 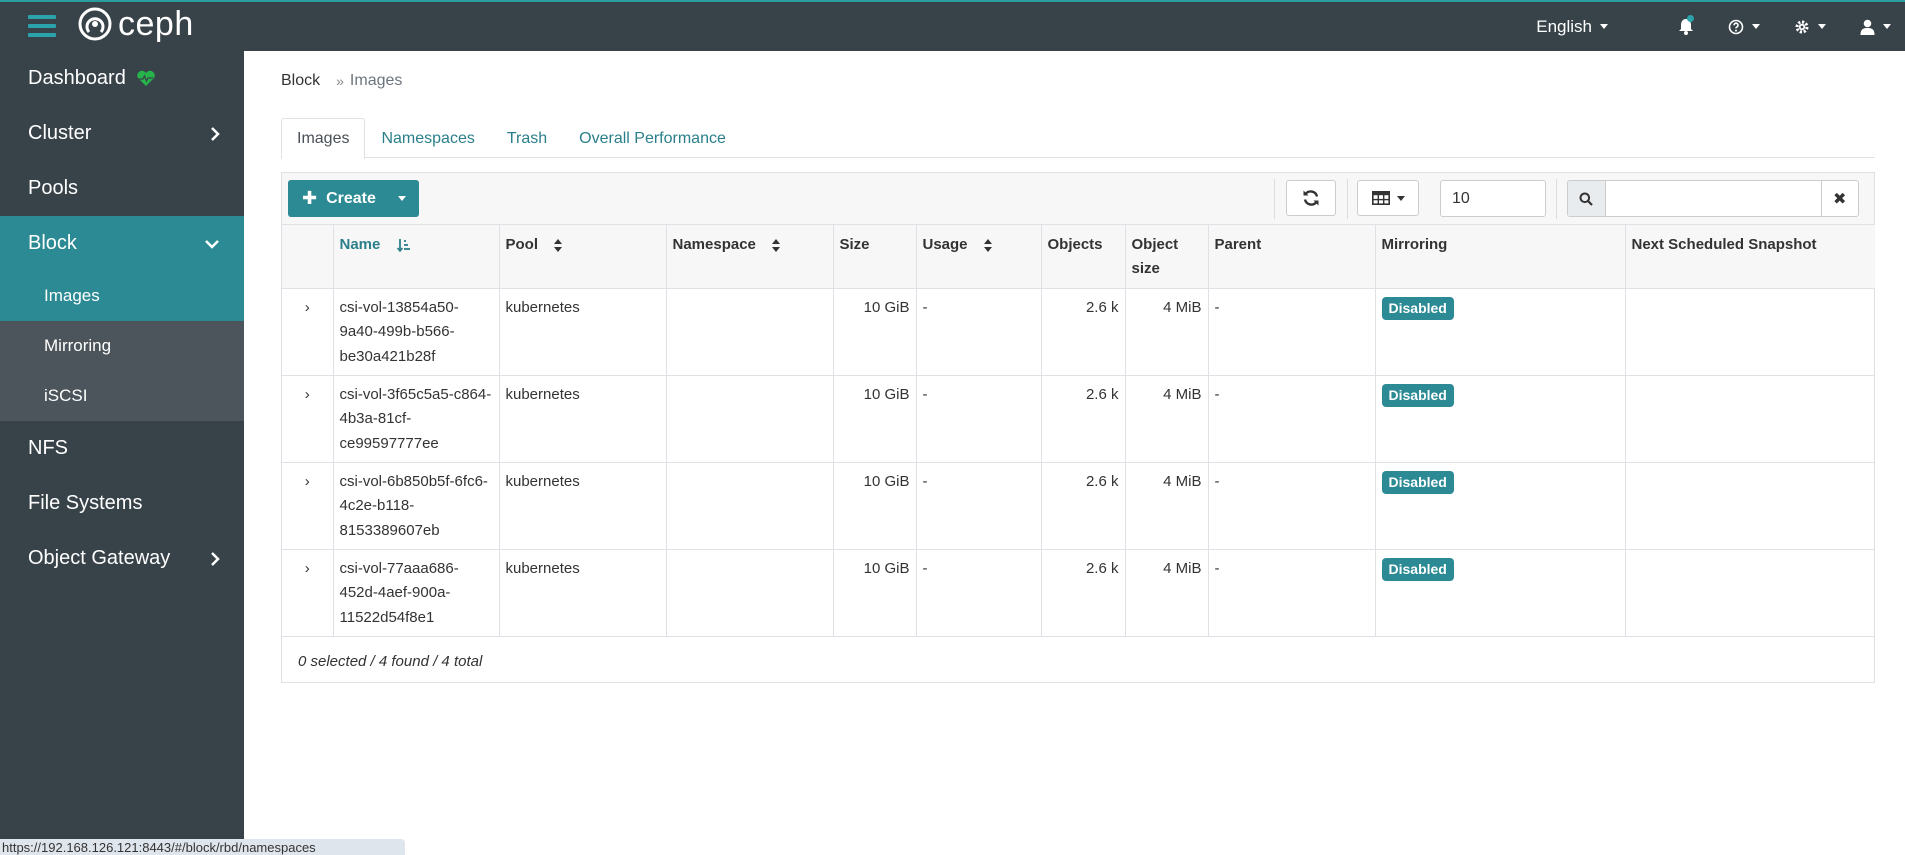 I want to click on search-input, so click(x=1713, y=198).